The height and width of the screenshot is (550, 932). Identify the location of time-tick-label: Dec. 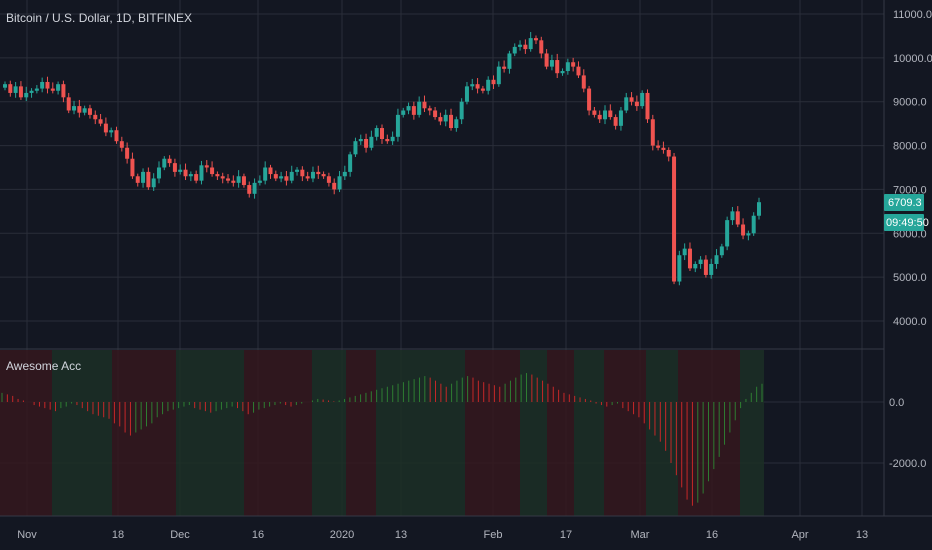
(180, 535).